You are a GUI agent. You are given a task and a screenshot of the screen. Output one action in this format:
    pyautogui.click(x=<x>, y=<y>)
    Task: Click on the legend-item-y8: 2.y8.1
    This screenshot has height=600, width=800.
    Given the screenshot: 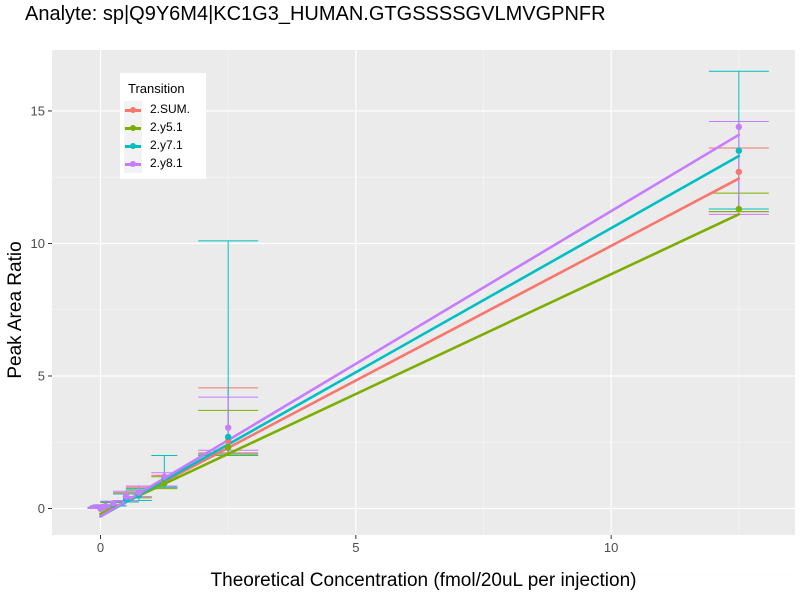 What is the action you would take?
    pyautogui.click(x=164, y=164)
    